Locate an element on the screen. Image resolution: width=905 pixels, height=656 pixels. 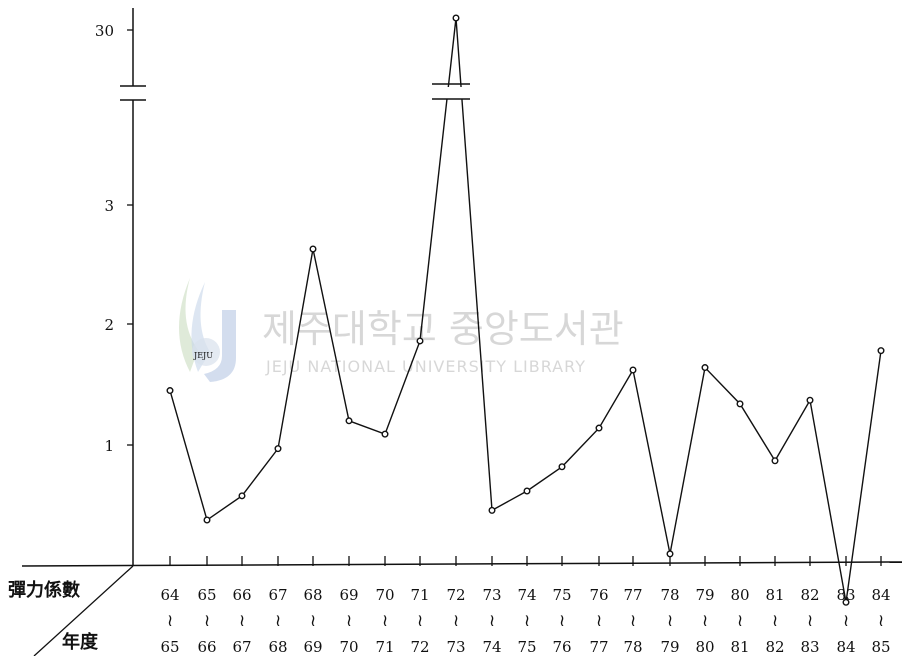
x-axis-line is located at coordinates (462, 564).